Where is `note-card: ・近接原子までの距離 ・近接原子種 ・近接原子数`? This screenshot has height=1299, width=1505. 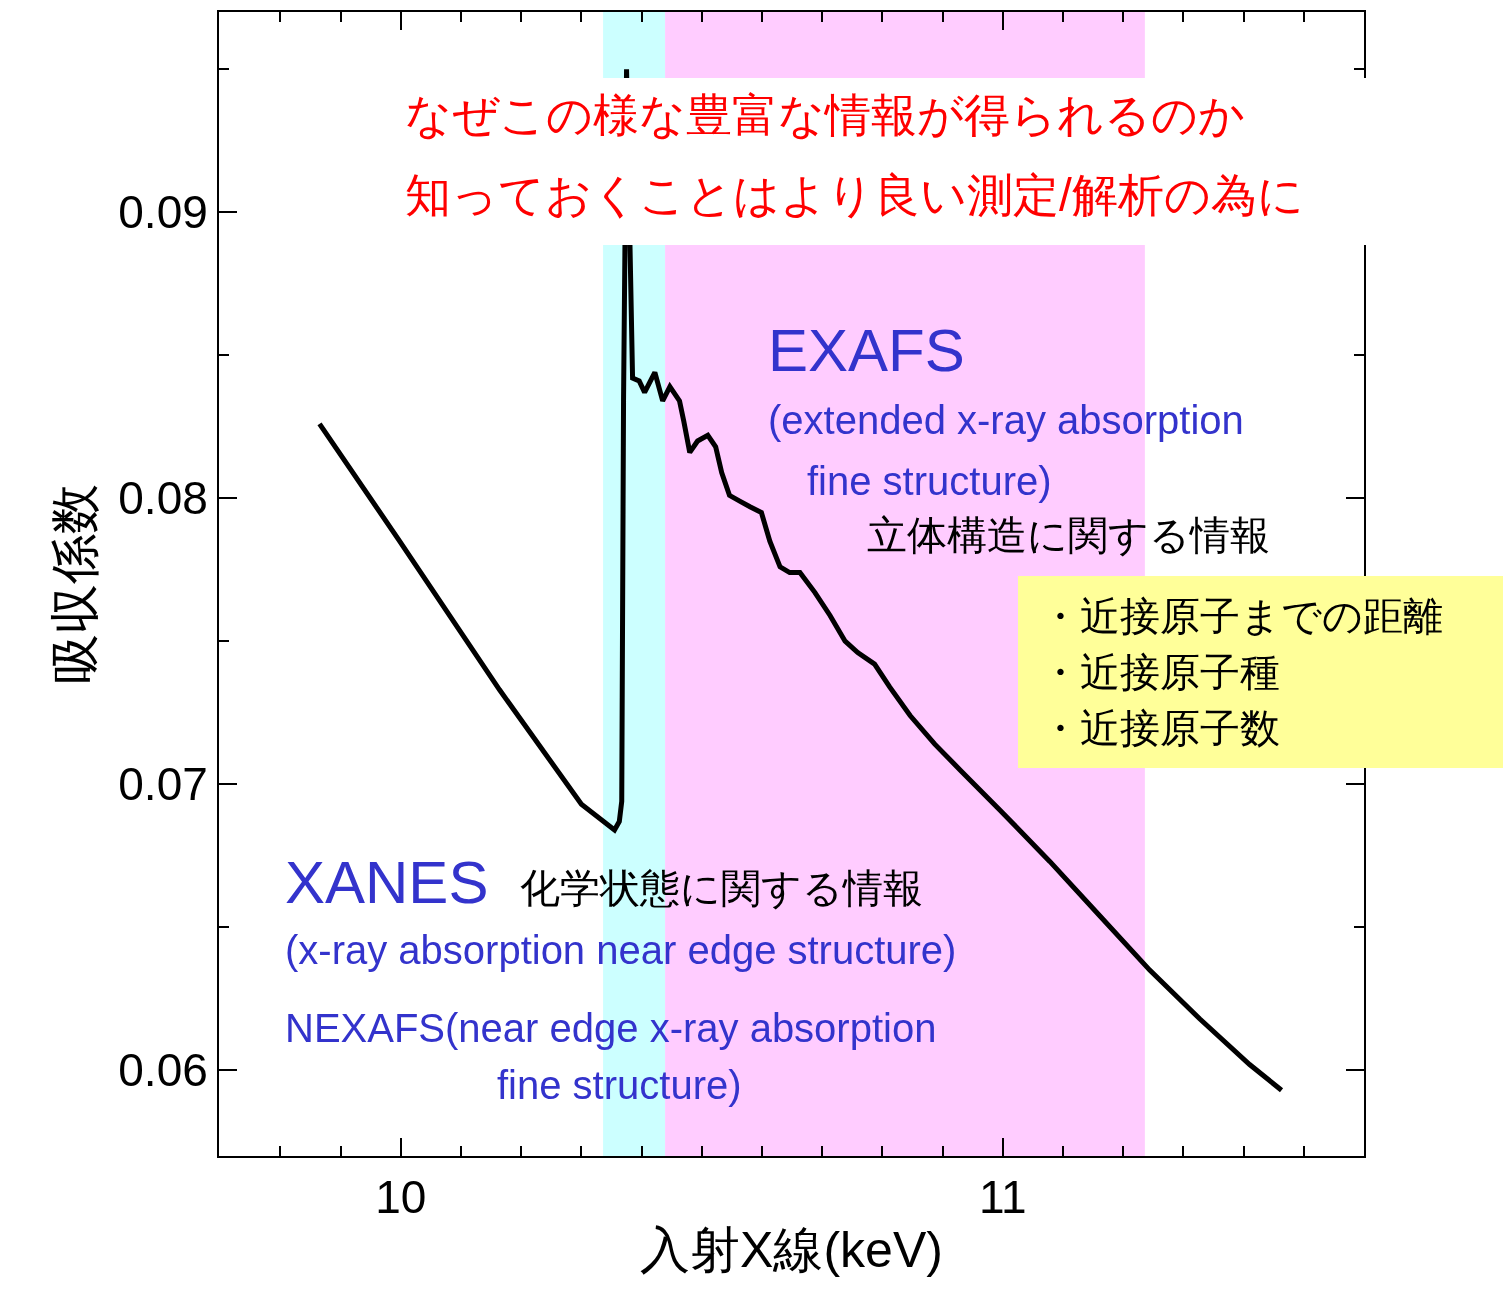 note-card: ・近接原子までの距離 ・近接原子種 ・近接原子数 is located at coordinates (1260, 672).